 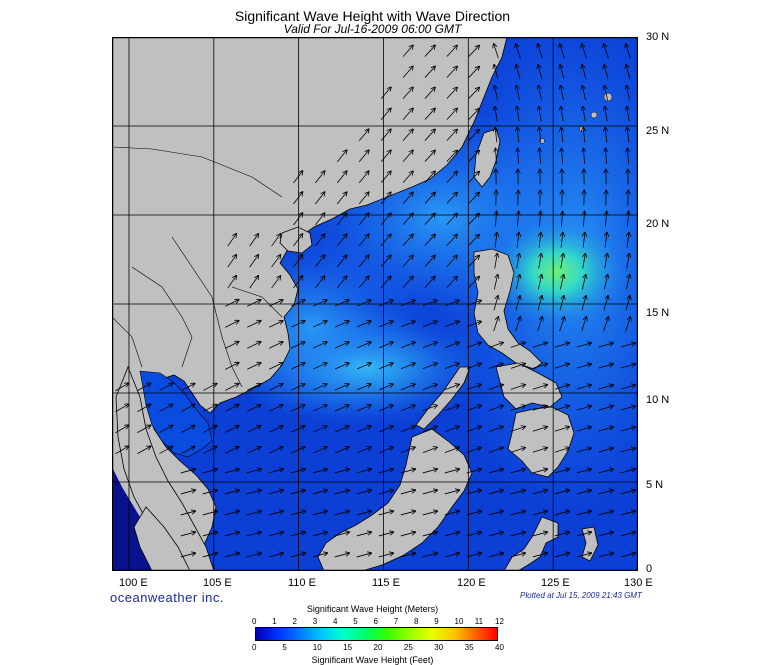 I want to click on legend-meter-tick: 10, so click(x=459, y=621).